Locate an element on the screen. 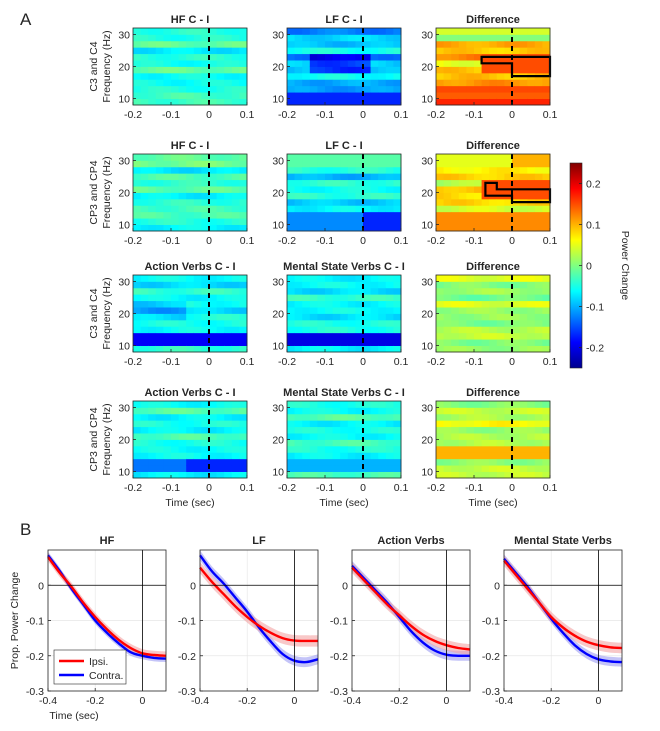 The image size is (660, 731). heatmap-title: Difference is located at coordinates (493, 146).